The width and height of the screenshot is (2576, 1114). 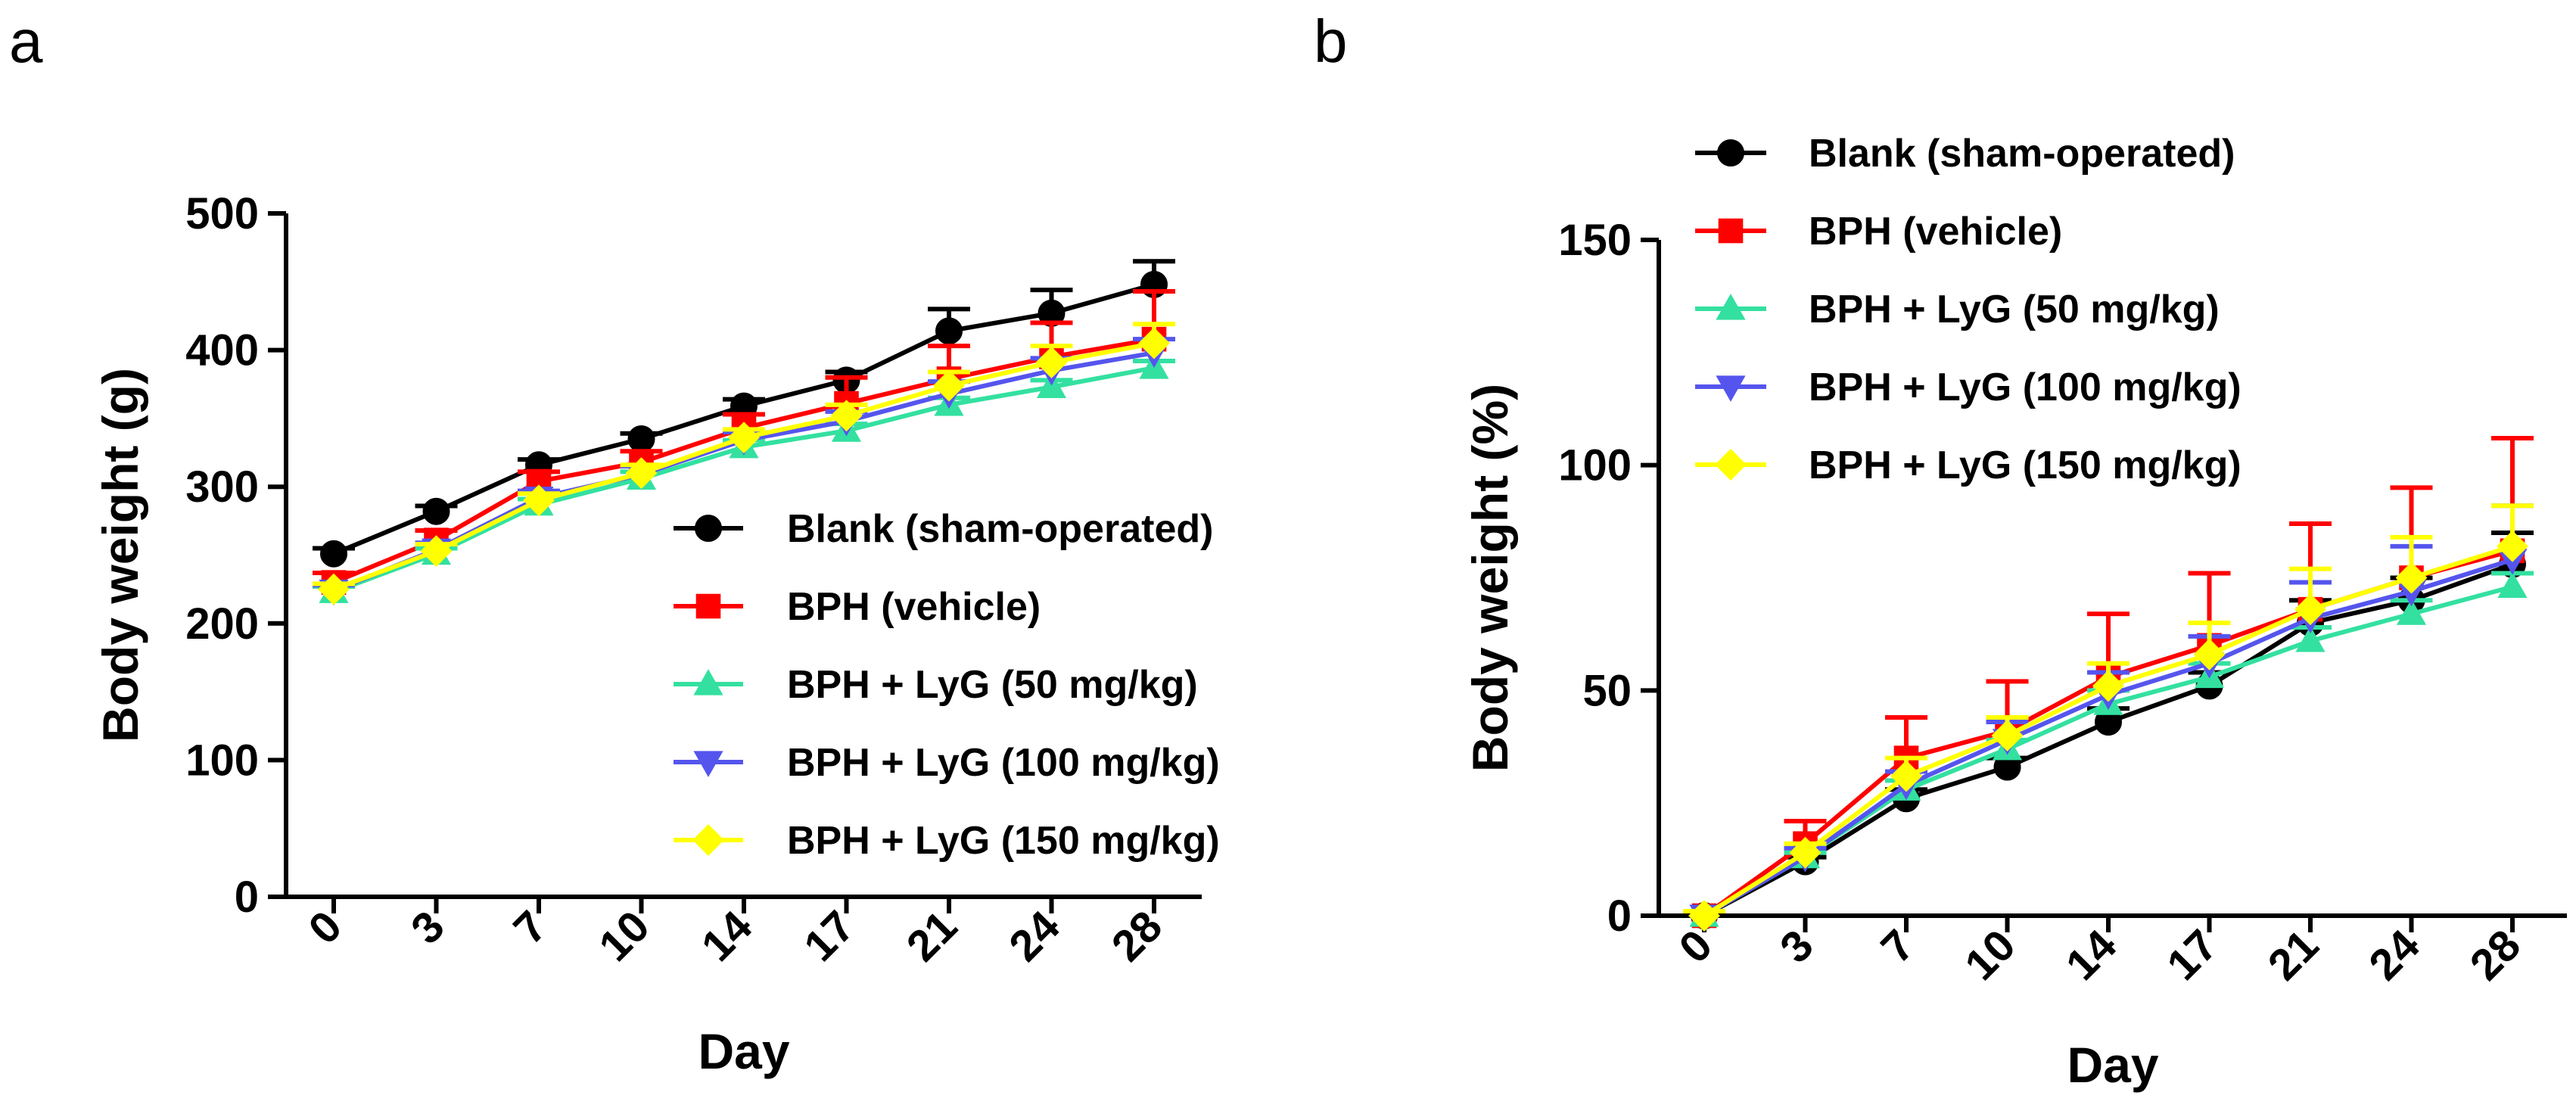 I want to click on y-tick-label: 150, so click(x=1595, y=241).